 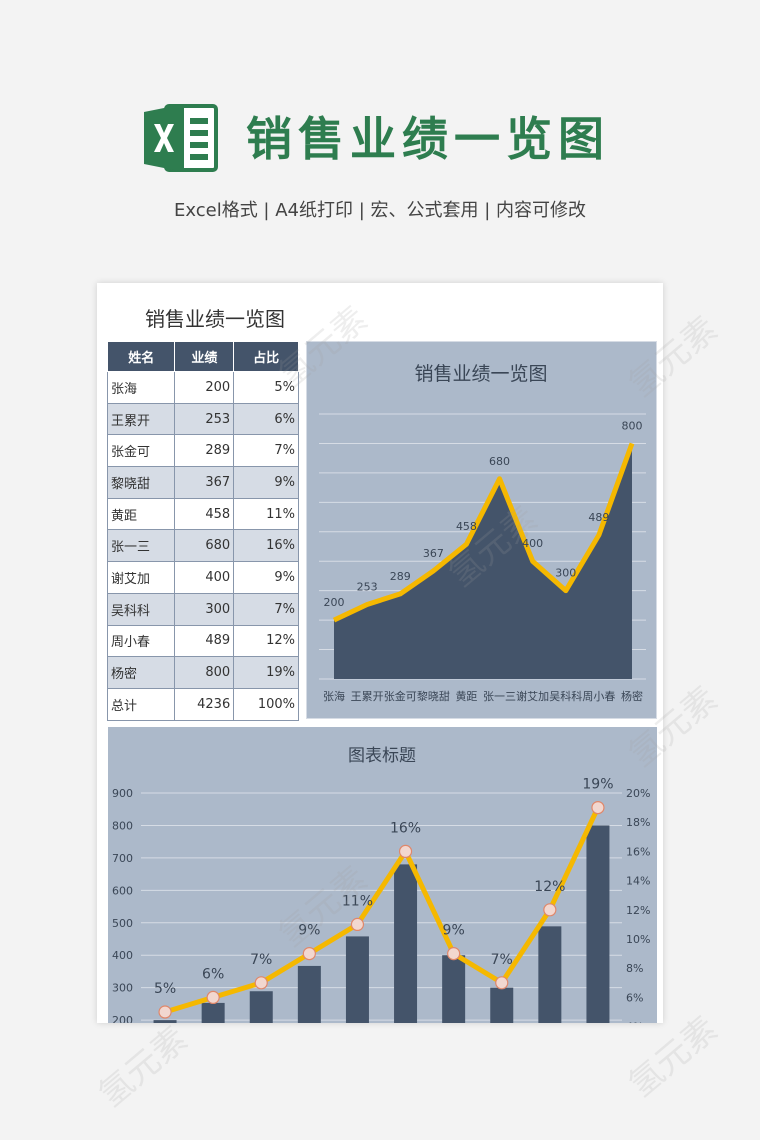 What do you see at coordinates (638, 939) in the screenshot?
I see `y2-tick-label: 10%` at bounding box center [638, 939].